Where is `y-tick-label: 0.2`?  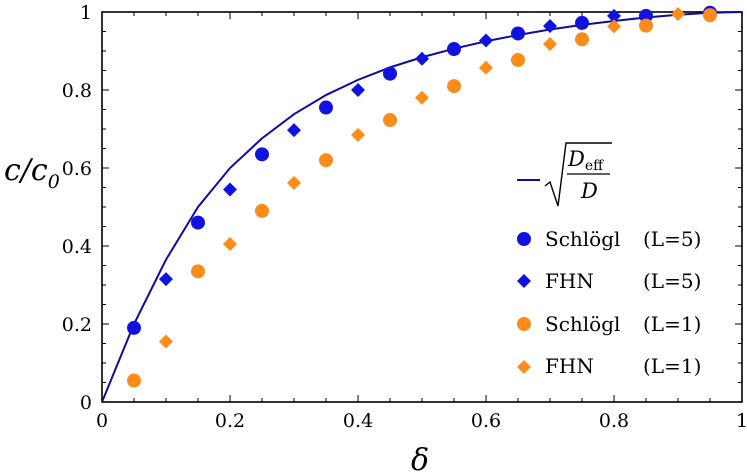 y-tick-label: 0.2 is located at coordinates (77, 325).